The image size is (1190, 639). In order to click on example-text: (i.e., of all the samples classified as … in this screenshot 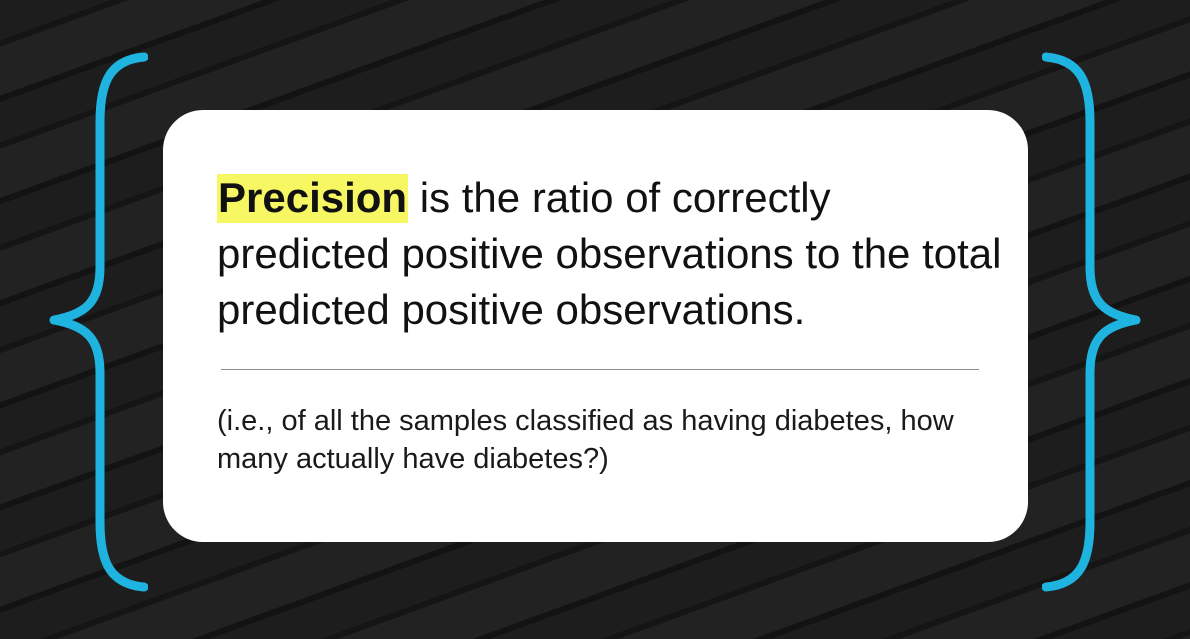, I will do `click(585, 440)`.